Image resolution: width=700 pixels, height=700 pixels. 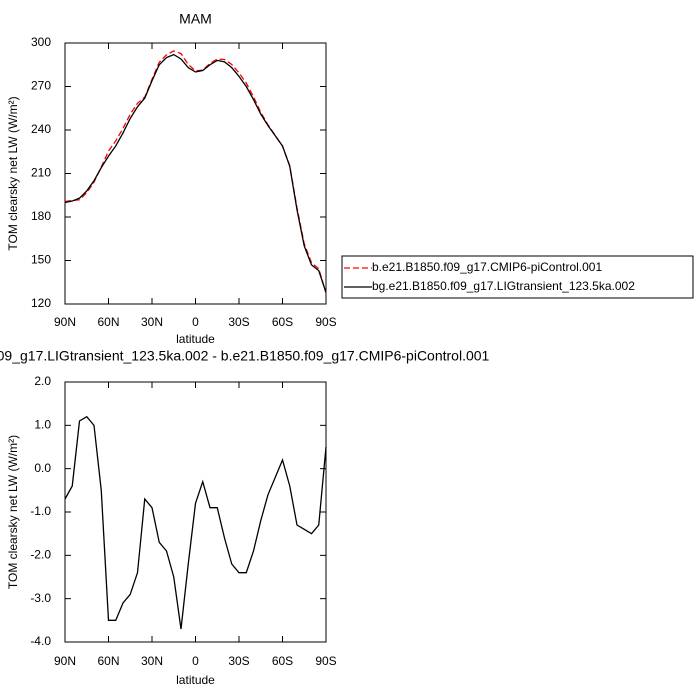 I want to click on y-tick-label: 2.0, so click(x=42, y=381).